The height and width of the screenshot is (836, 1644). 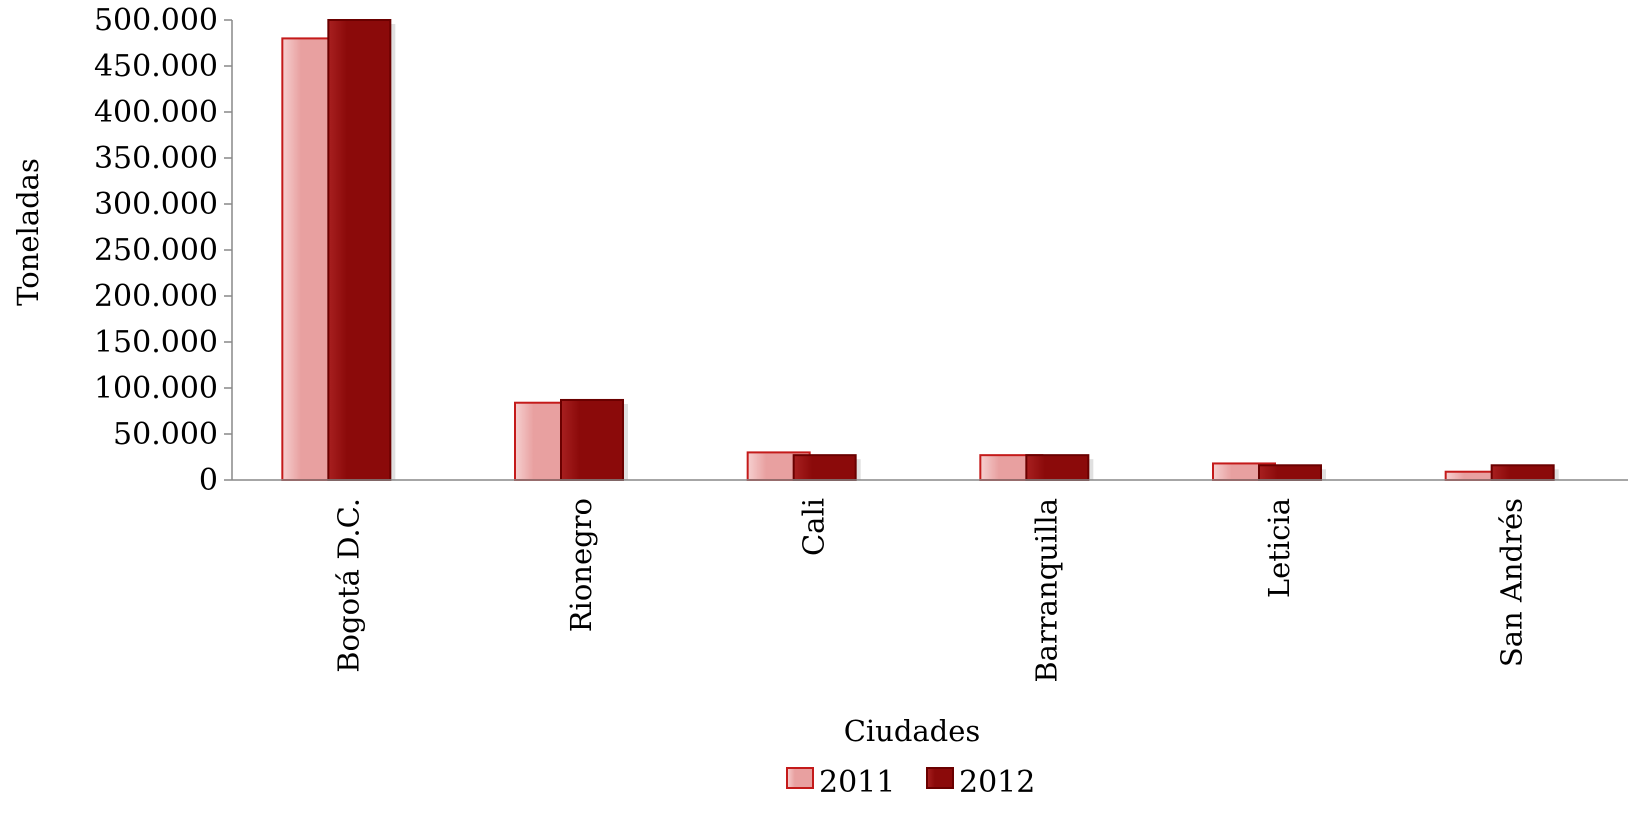 I want to click on y-tick-label: 500.000, so click(x=156, y=20).